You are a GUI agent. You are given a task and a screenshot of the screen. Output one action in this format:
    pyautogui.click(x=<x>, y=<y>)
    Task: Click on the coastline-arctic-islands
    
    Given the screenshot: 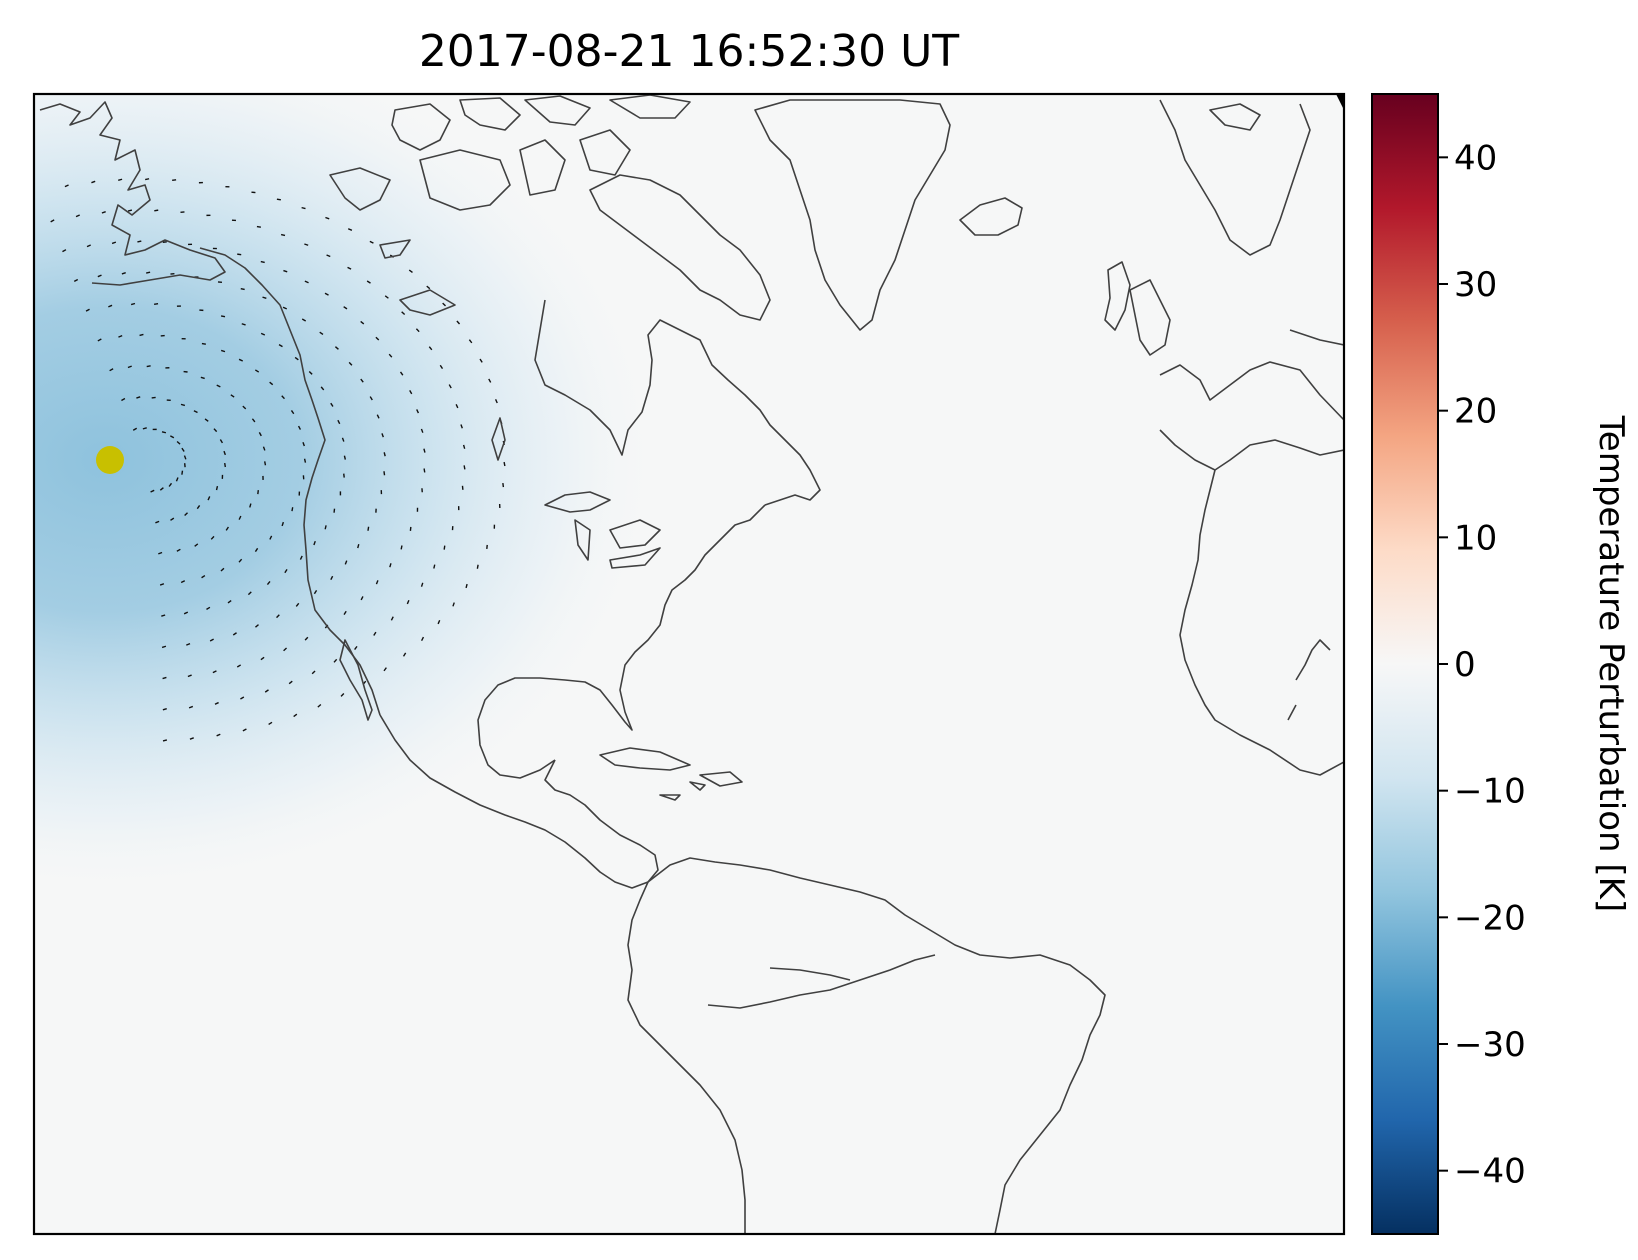 What is the action you would take?
    pyautogui.click(x=510, y=277)
    